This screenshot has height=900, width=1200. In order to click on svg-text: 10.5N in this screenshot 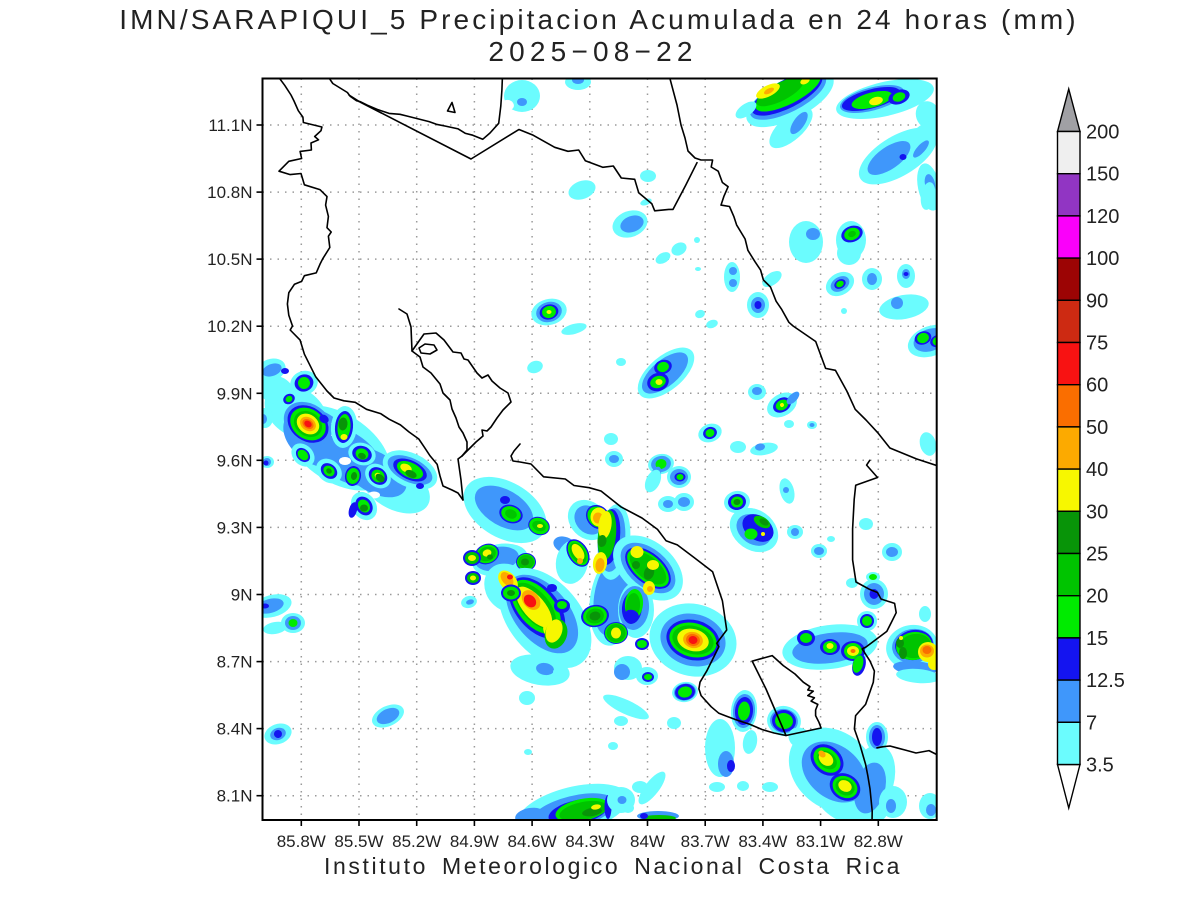, I will do `click(229, 259)`.